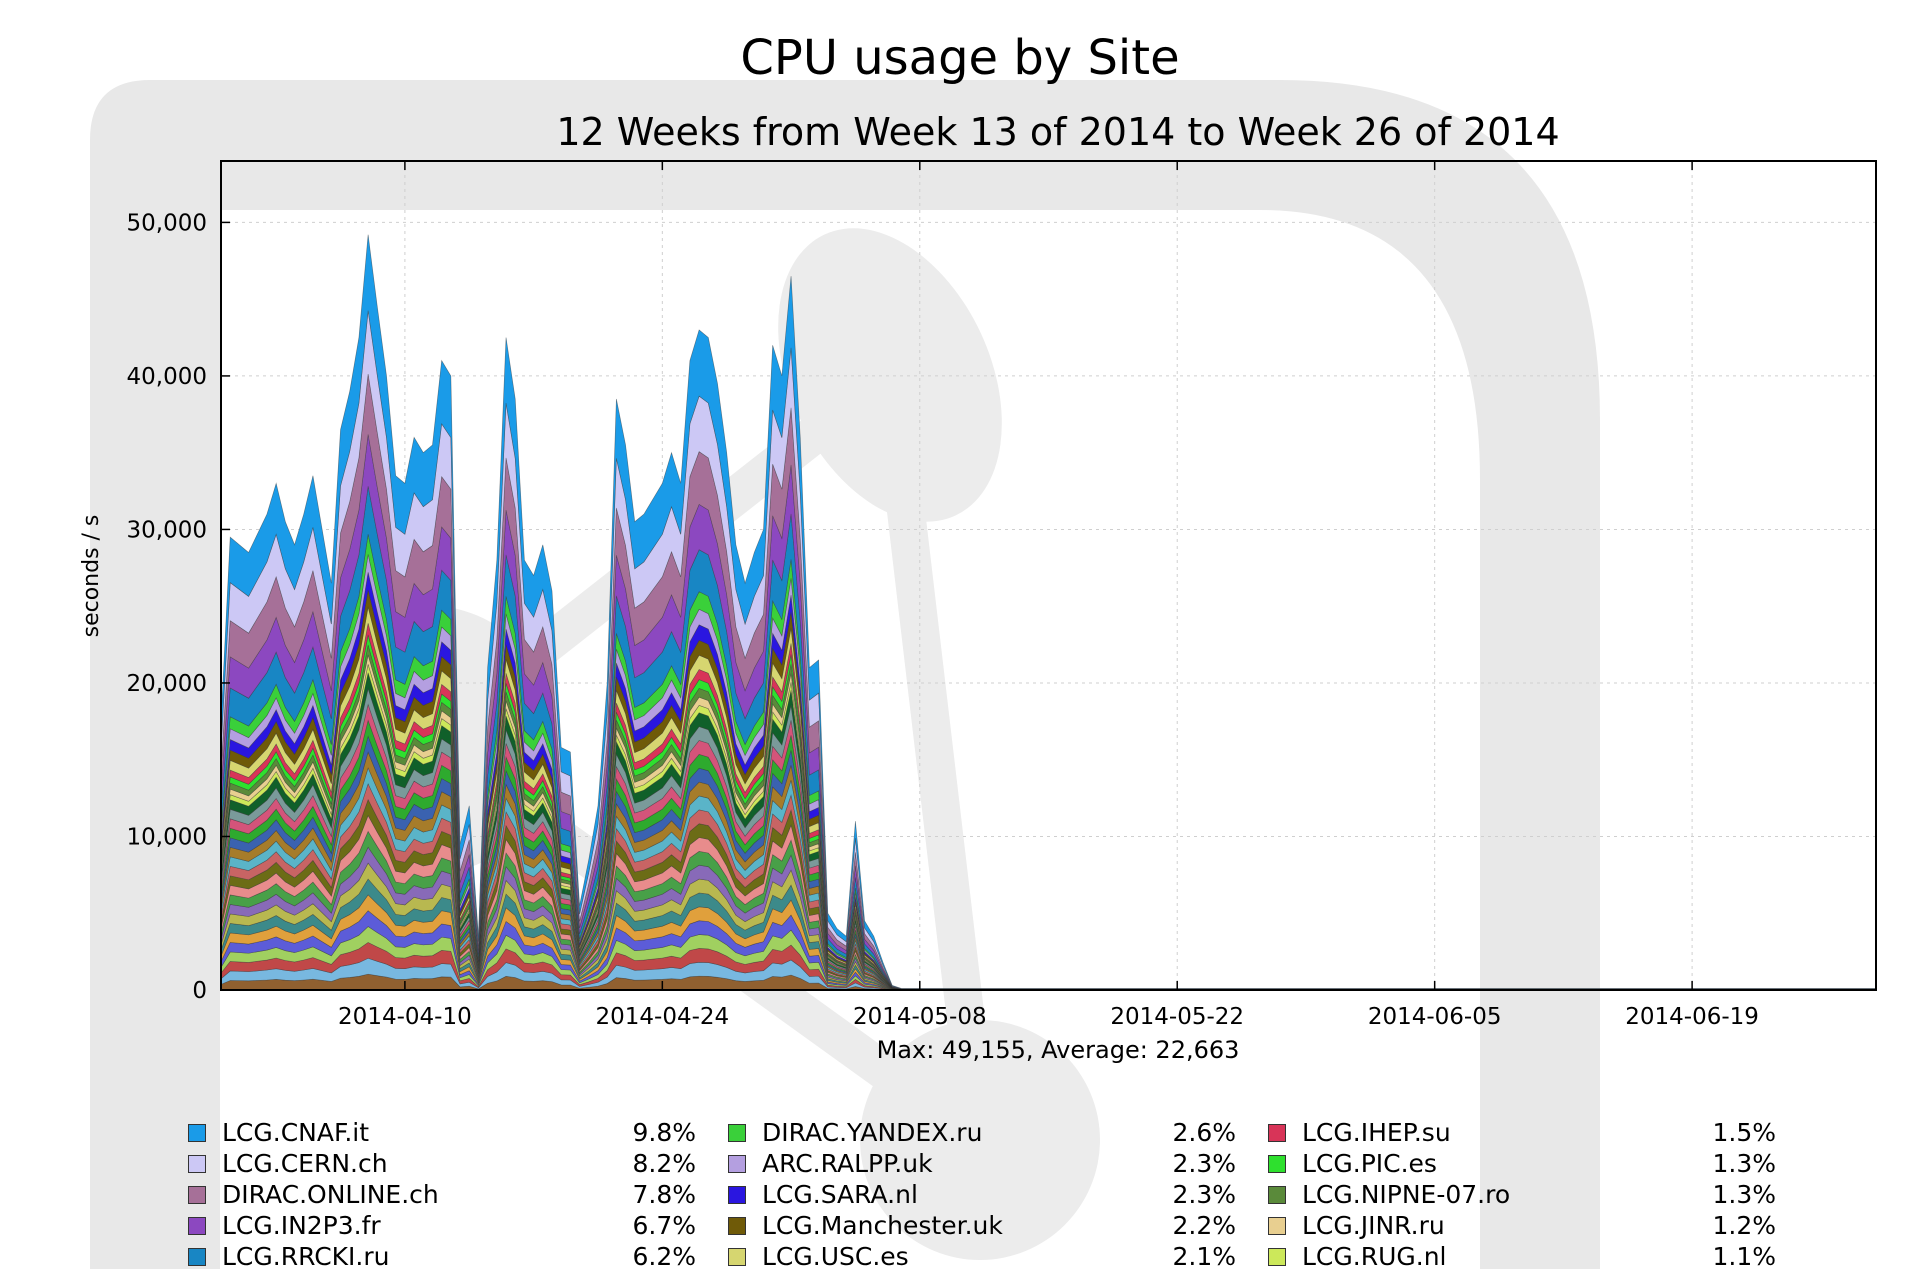 This screenshot has height=1272, width=1920. What do you see at coordinates (1522, 1133) in the screenshot?
I see `legend-item: LCG.IHEP.su 1.5%` at bounding box center [1522, 1133].